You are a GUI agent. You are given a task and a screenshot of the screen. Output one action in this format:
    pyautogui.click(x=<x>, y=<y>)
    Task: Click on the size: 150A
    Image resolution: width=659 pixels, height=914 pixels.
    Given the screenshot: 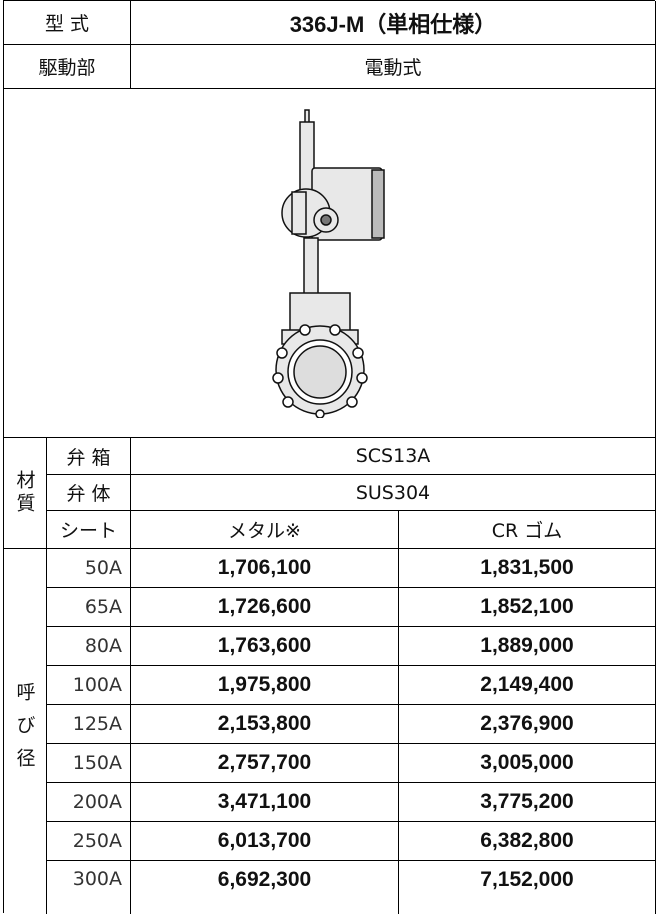 What is the action you would take?
    pyautogui.click(x=89, y=763)
    